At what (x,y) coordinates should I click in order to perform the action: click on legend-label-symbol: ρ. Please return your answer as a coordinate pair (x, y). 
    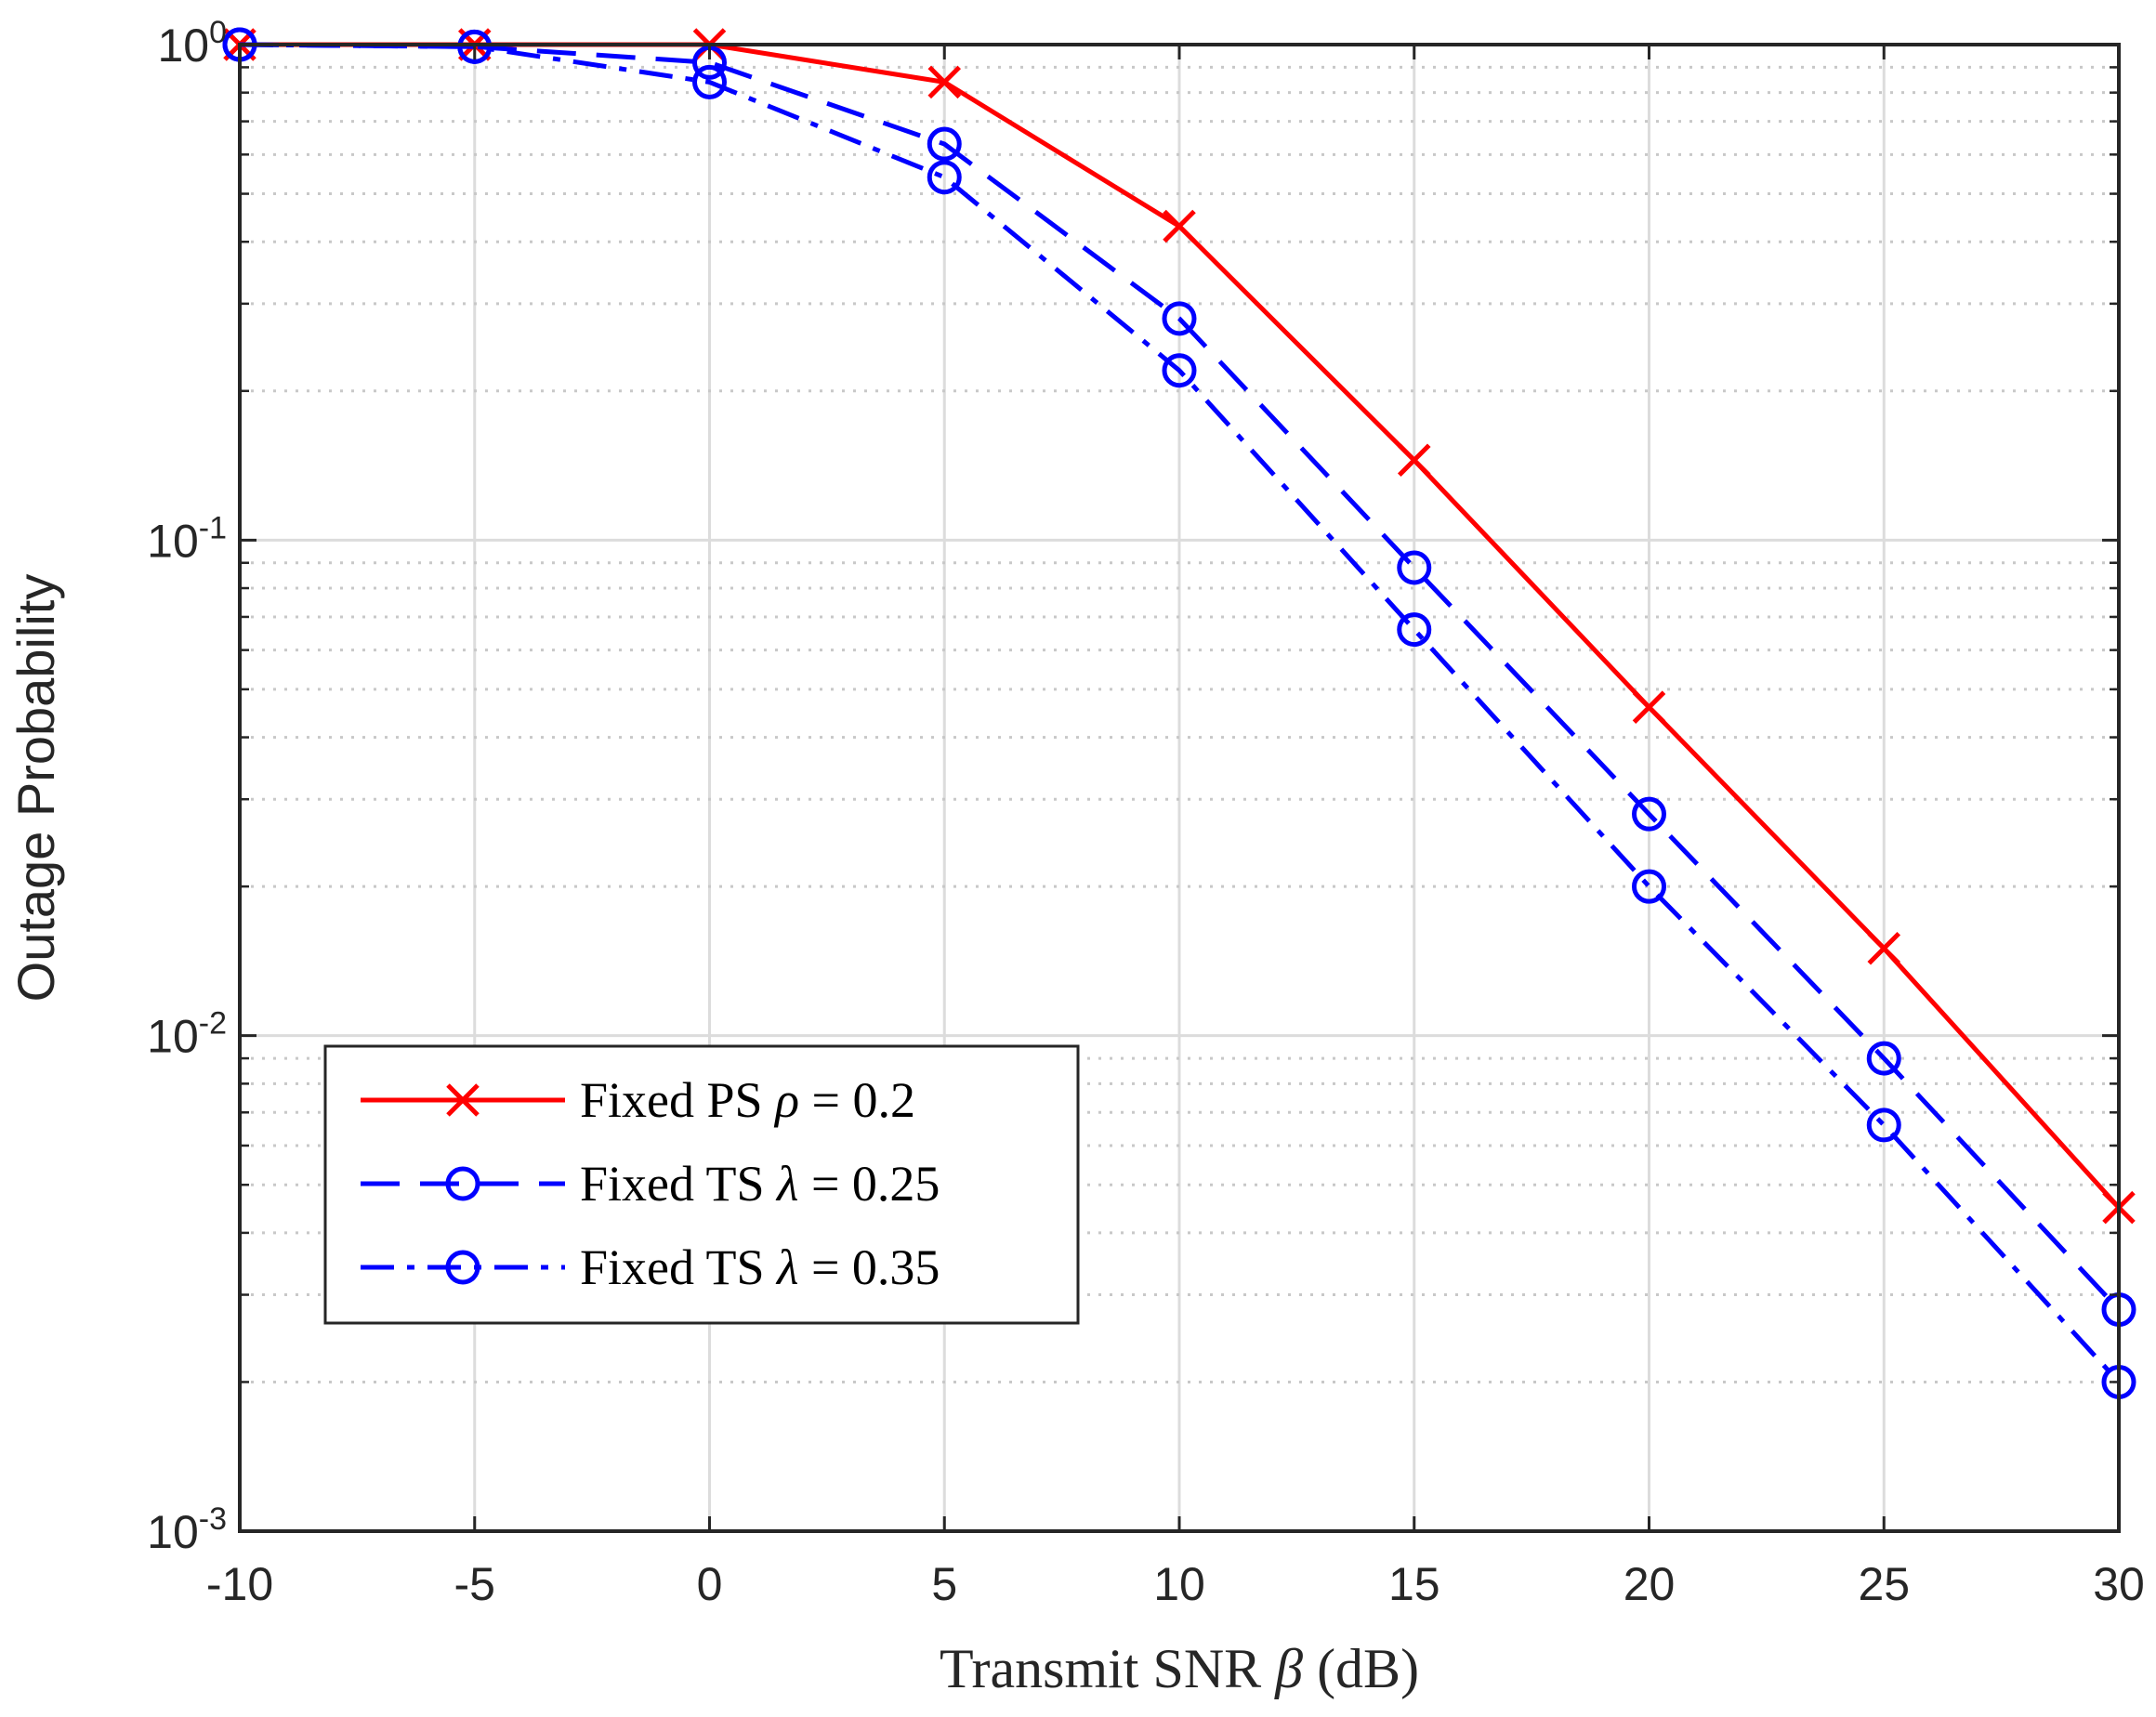
    Looking at the image, I should click on (786, 1100).